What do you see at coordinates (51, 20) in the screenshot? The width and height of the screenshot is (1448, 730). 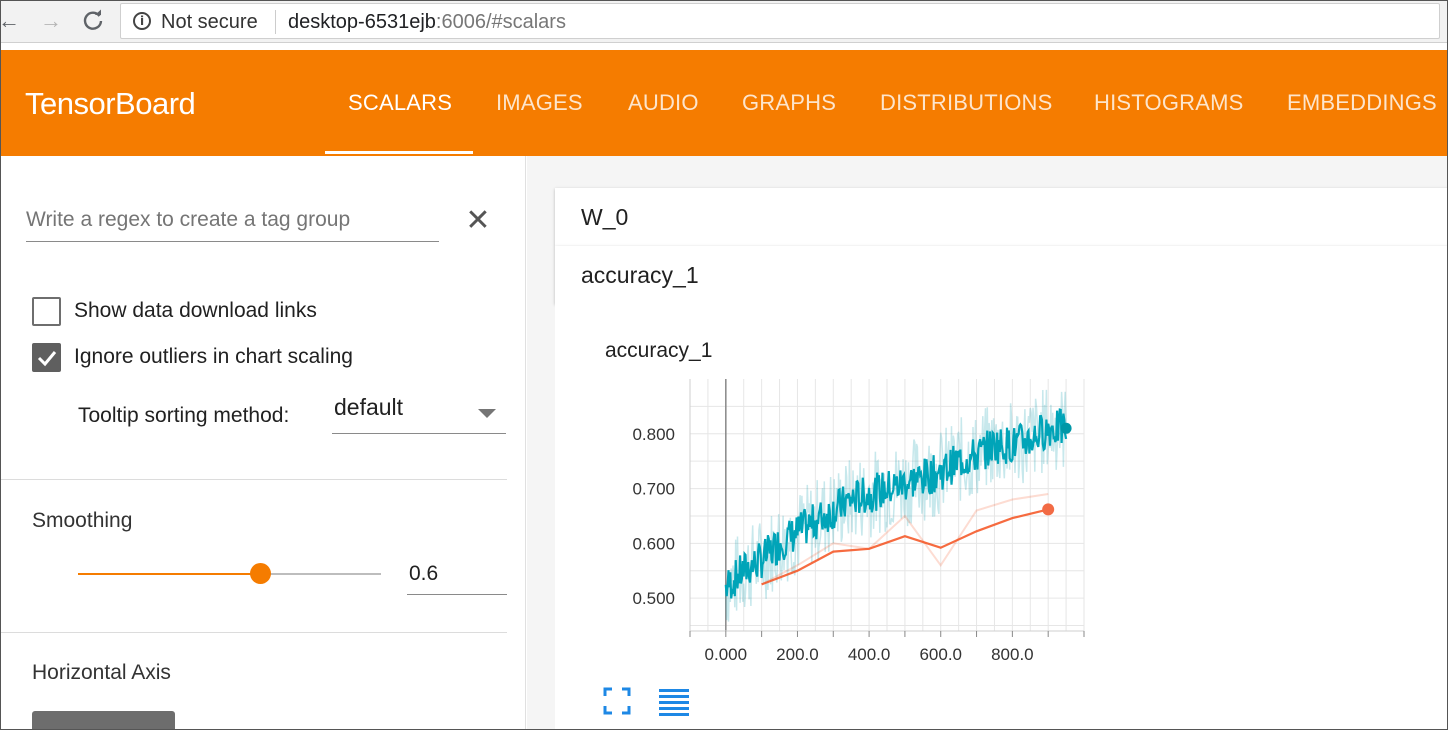 I see `arrow-right-icon: →` at bounding box center [51, 20].